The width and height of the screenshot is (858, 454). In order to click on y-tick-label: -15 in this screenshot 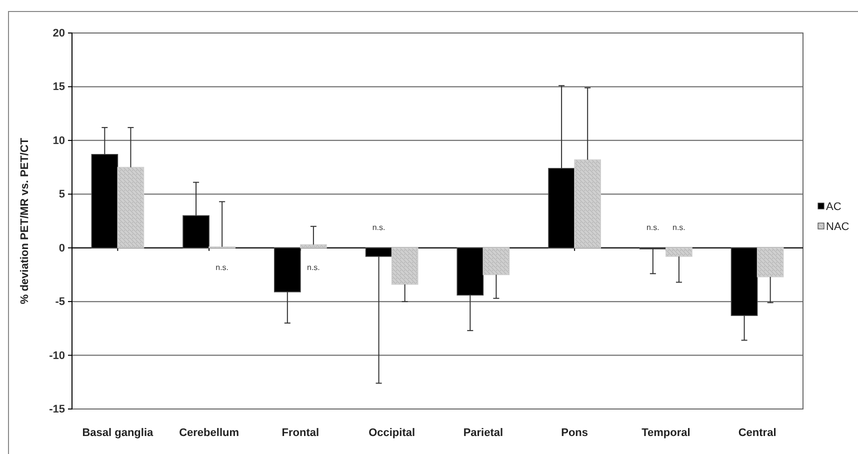, I will do `click(57, 410)`.